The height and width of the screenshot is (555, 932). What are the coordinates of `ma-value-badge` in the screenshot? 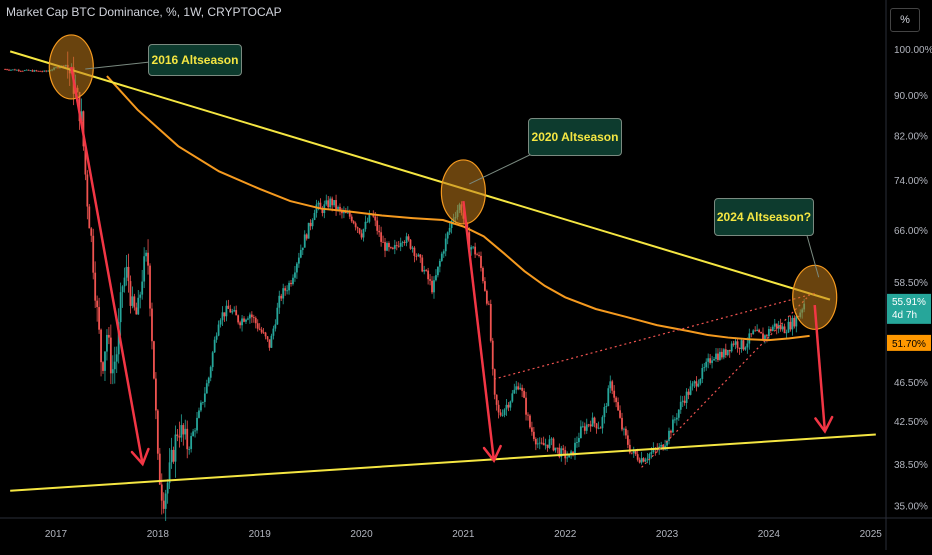 It's located at (909, 342).